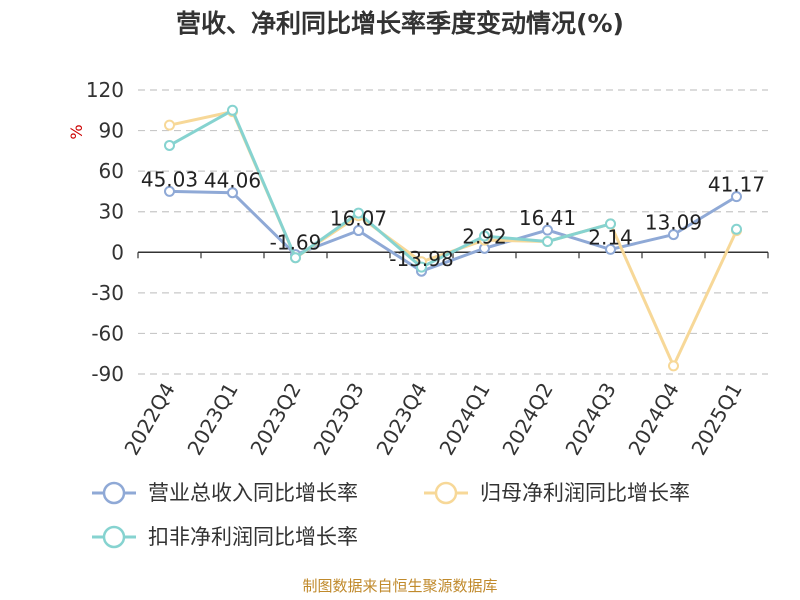 The width and height of the screenshot is (800, 600). Describe the element at coordinates (547, 218) in the screenshot. I see `data-label: 16.41` at that location.